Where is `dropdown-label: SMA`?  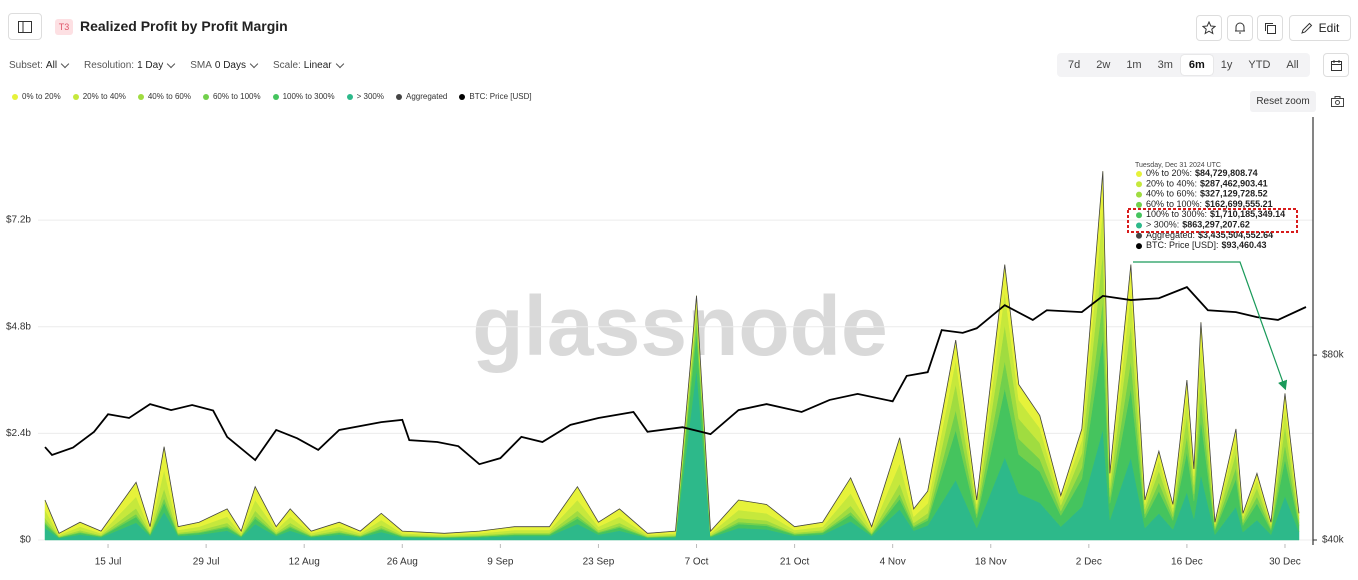 dropdown-label: SMA is located at coordinates (201, 65).